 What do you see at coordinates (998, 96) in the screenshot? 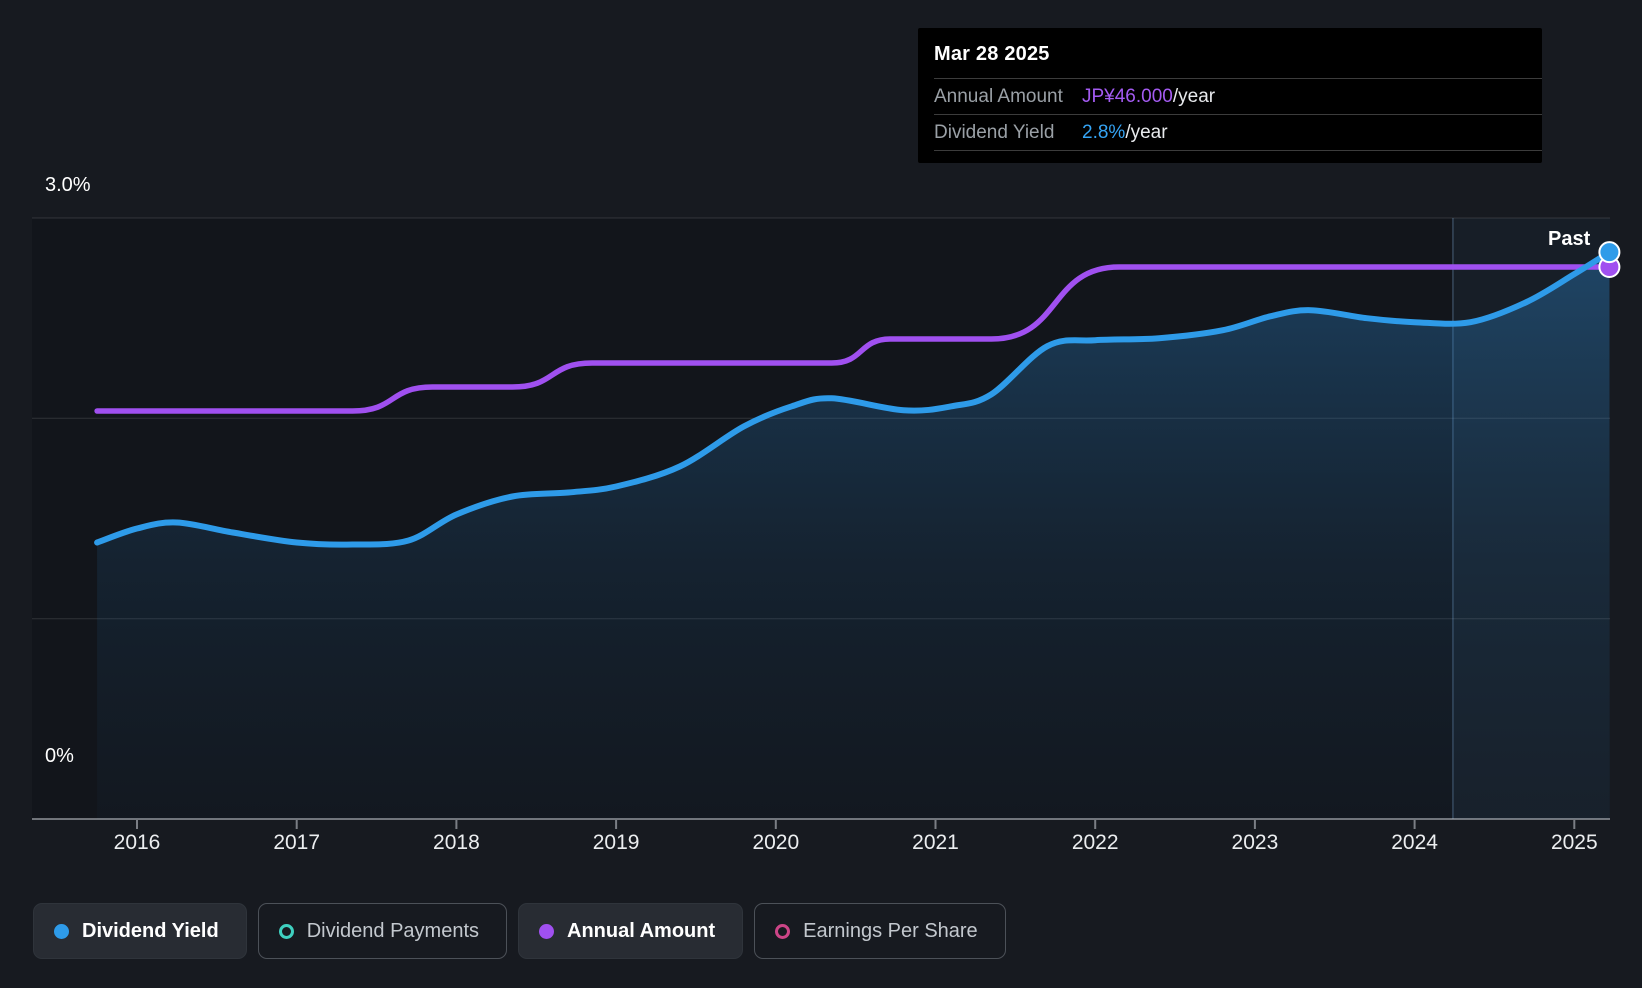
I see `tooltip-row-label: Annual Amount` at bounding box center [998, 96].